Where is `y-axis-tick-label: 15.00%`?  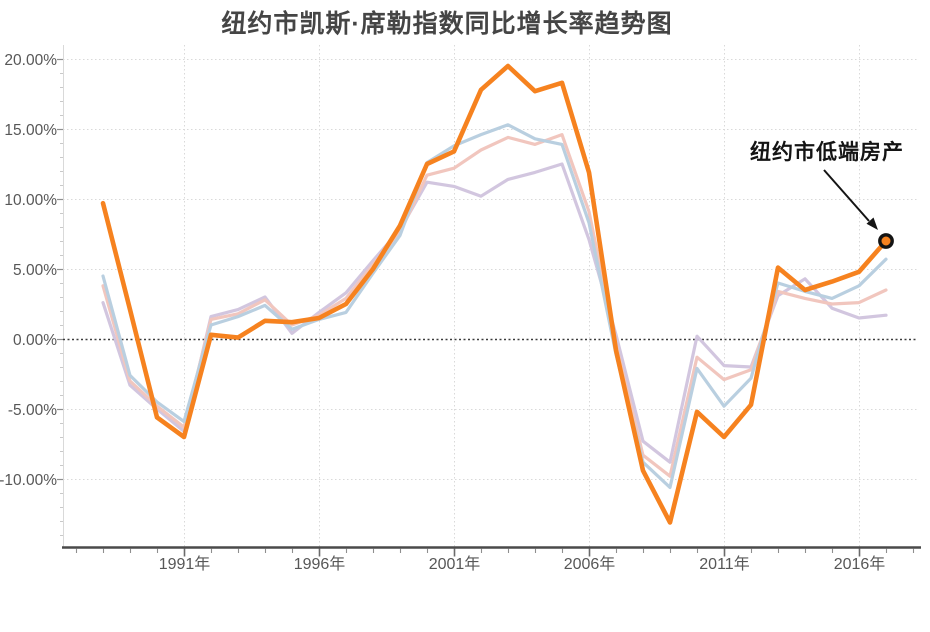
y-axis-tick-label: 15.00% is located at coordinates (30, 130).